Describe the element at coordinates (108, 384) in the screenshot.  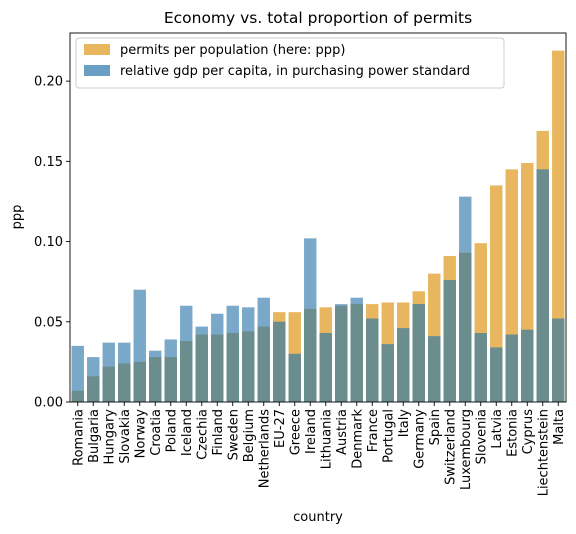
I see `overlap-hungary` at that location.